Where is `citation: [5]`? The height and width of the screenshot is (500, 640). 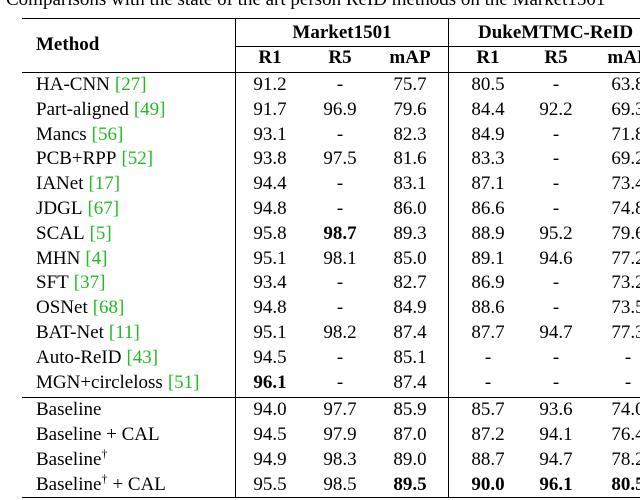 citation: [5] is located at coordinates (100, 233).